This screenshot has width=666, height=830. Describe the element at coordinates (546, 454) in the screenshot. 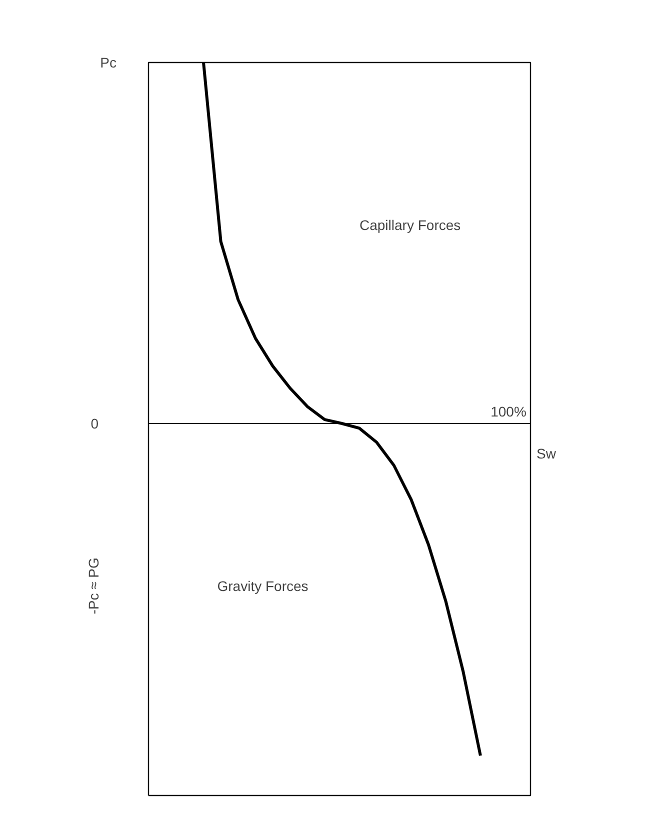

I see `x-axis-title: Sw` at that location.